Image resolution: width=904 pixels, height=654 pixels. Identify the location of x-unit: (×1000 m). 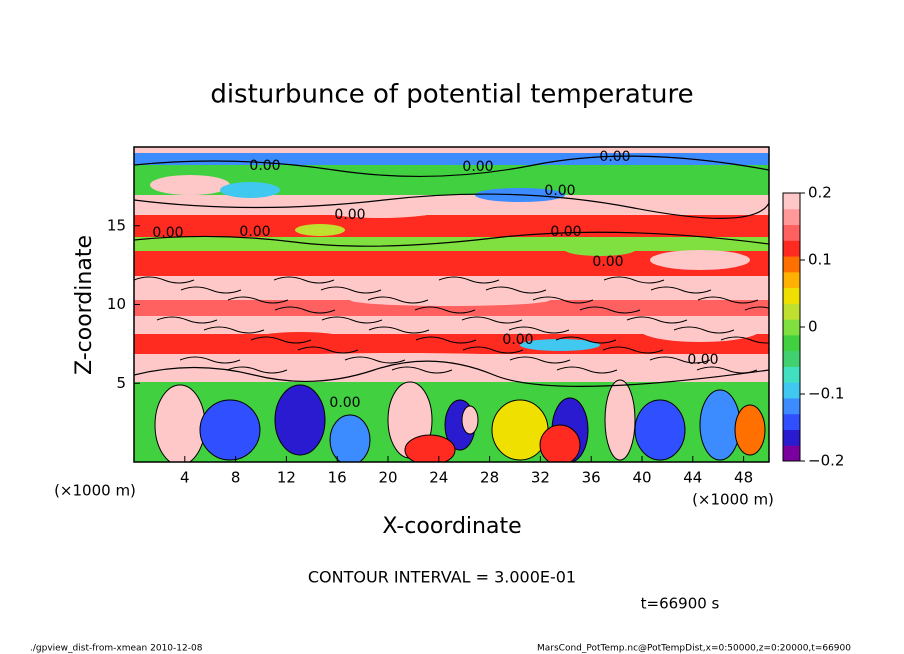
(733, 500).